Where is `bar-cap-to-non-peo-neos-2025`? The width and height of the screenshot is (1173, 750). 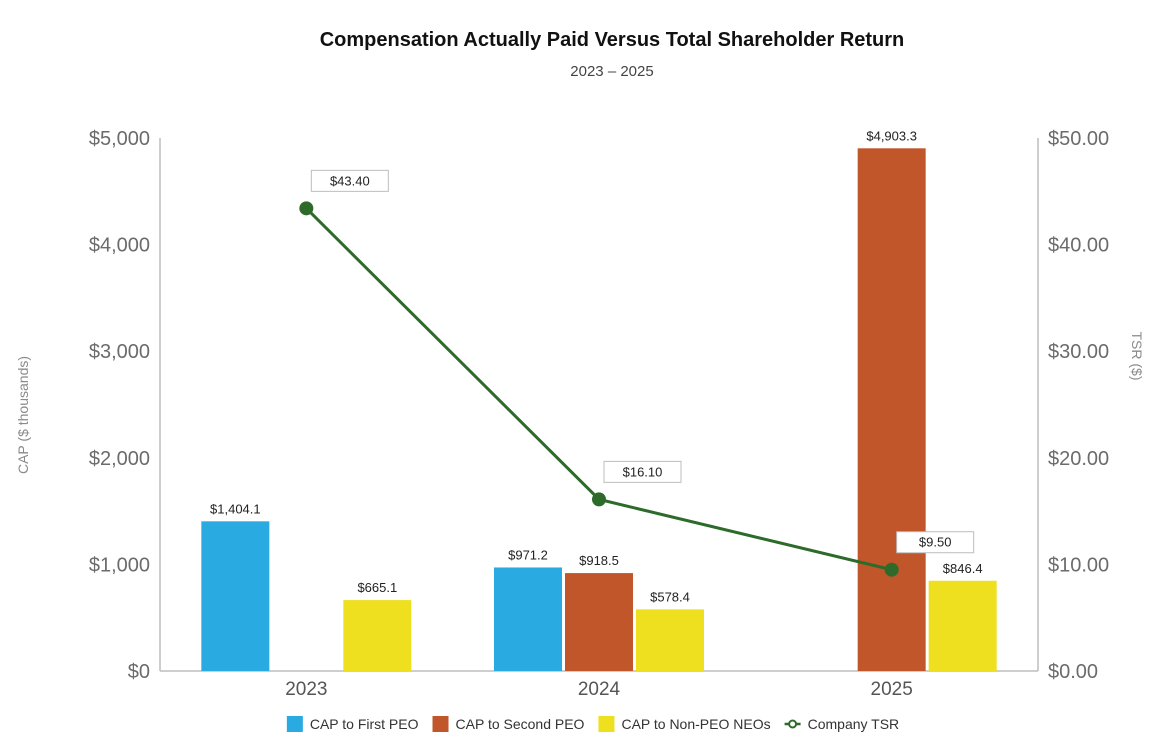 bar-cap-to-non-peo-neos-2025 is located at coordinates (962, 625).